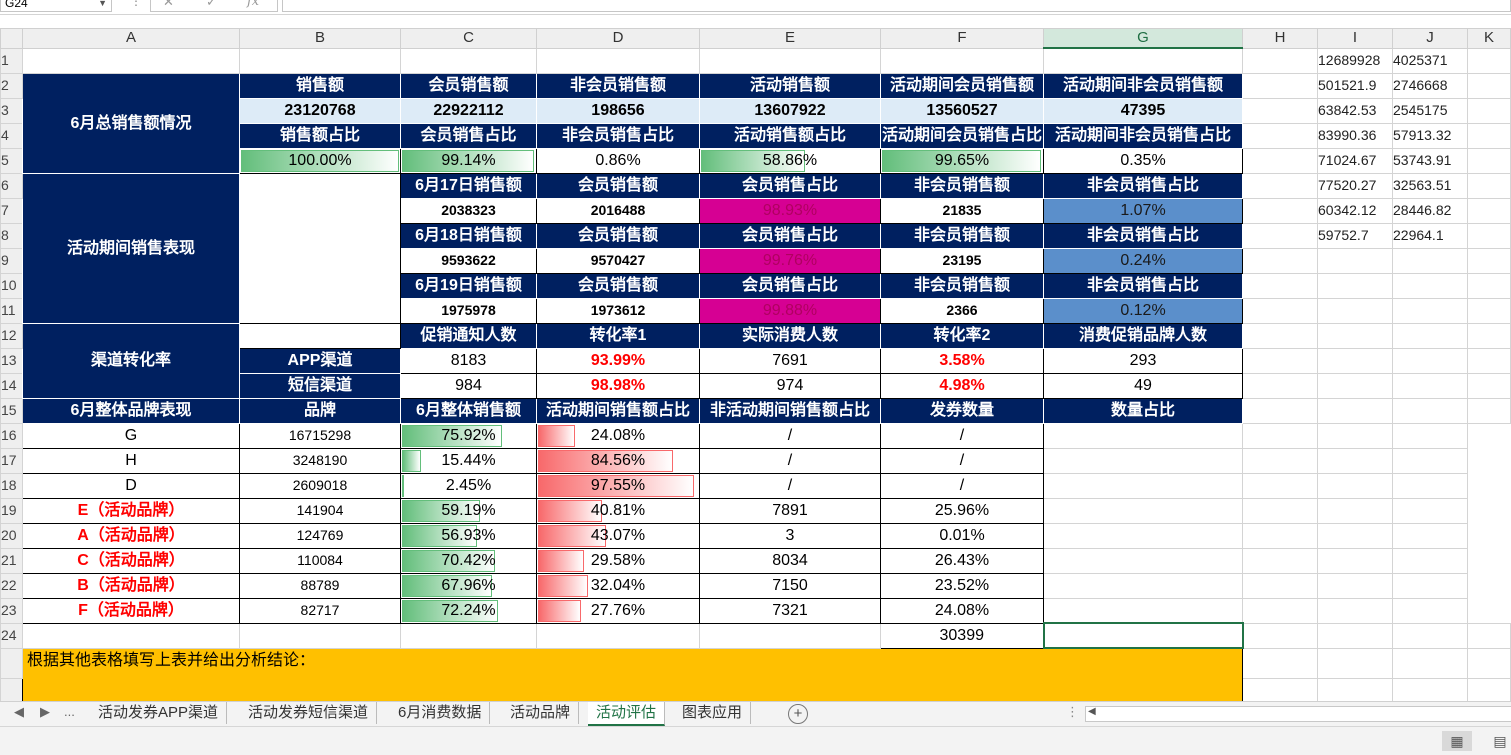 Image resolution: width=1511 pixels, height=755 pixels. Describe the element at coordinates (211, 4) in the screenshot. I see `confirm-icon: ✓` at that location.